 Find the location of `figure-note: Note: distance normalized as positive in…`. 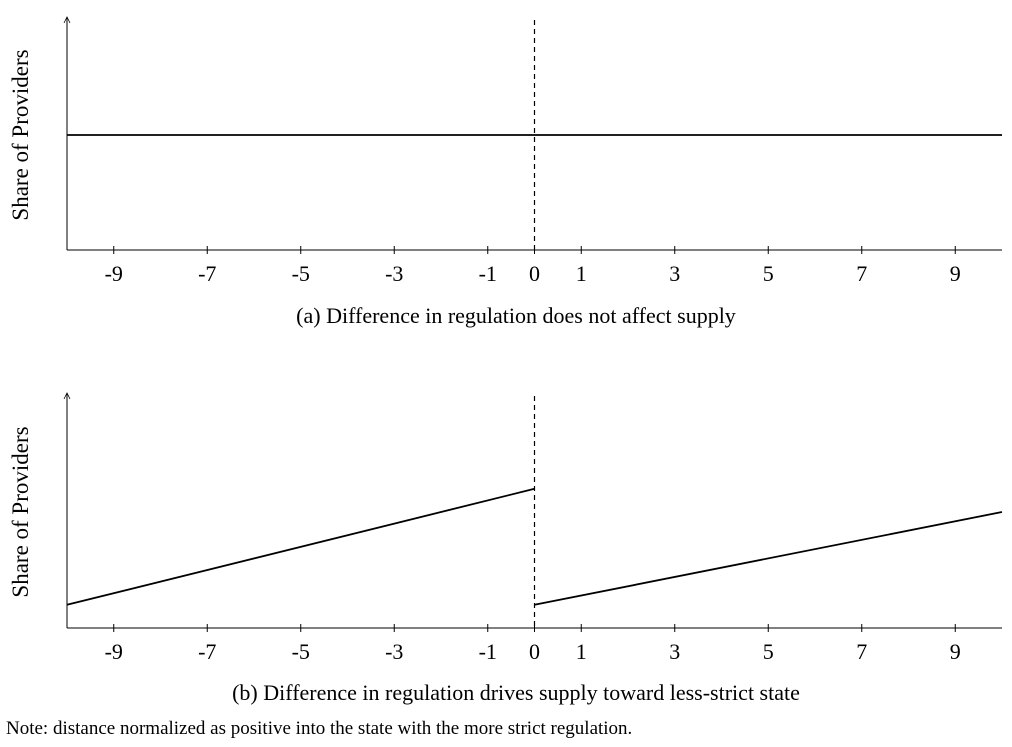

figure-note: Note: distance normalized as positive in… is located at coordinates (319, 728).